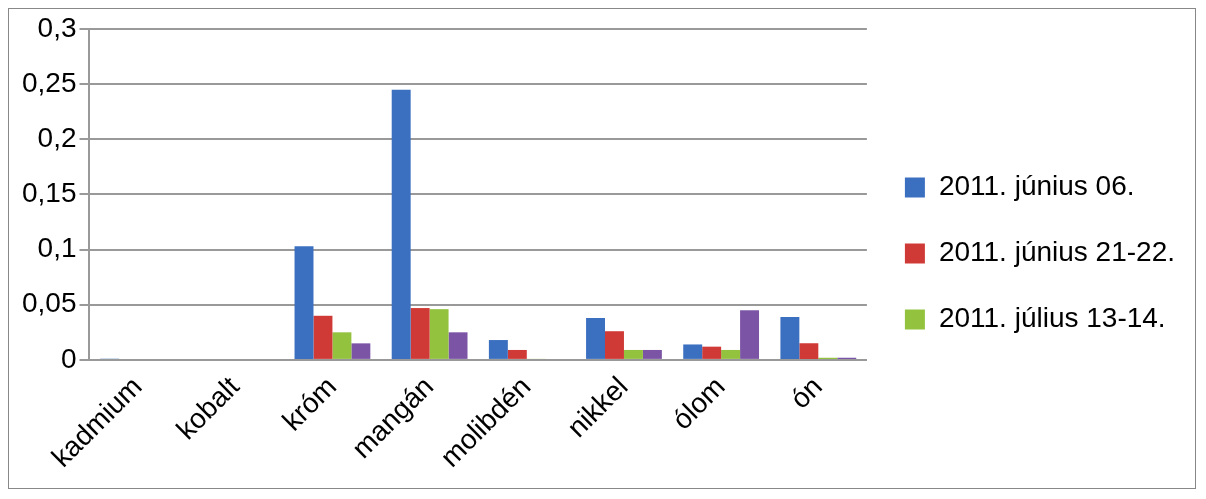 The width and height of the screenshot is (1206, 499). Describe the element at coordinates (49, 303) in the screenshot. I see `y-tick-label: 0,05` at that location.